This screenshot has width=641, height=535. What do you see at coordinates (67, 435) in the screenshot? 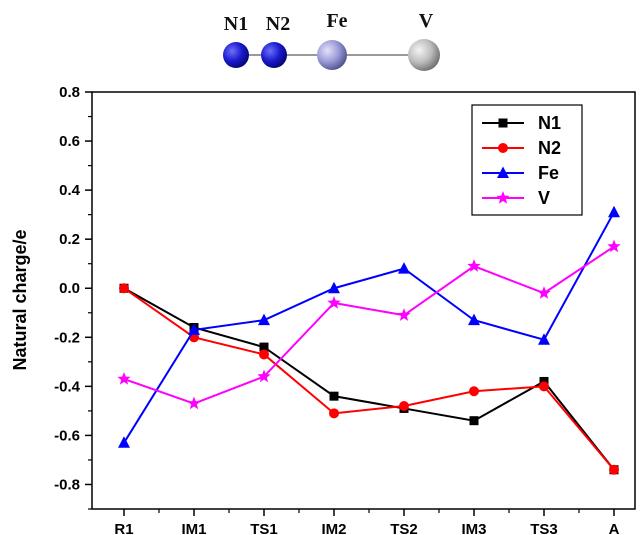
I see `y-tick-label: -0.6` at bounding box center [67, 435].